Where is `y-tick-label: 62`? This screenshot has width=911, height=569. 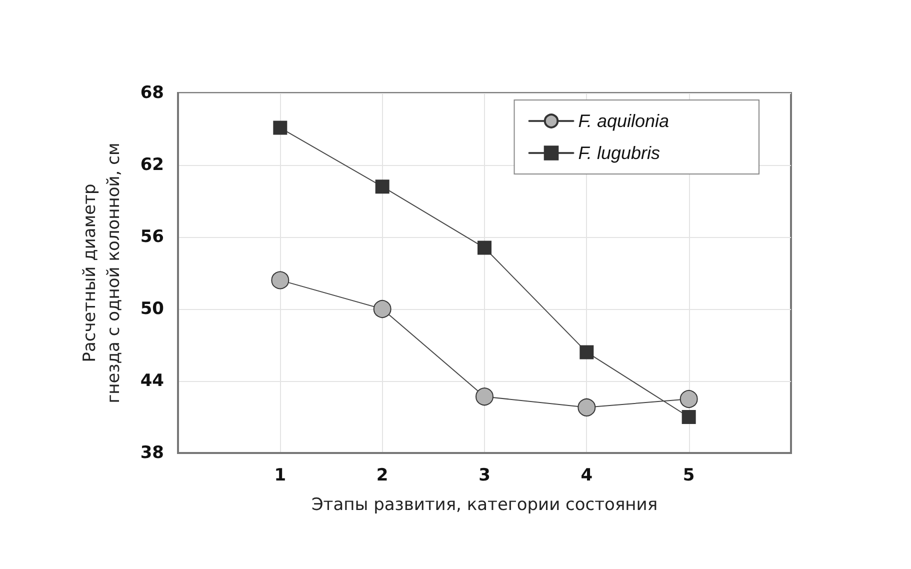 y-tick-label: 62 is located at coordinates (152, 165).